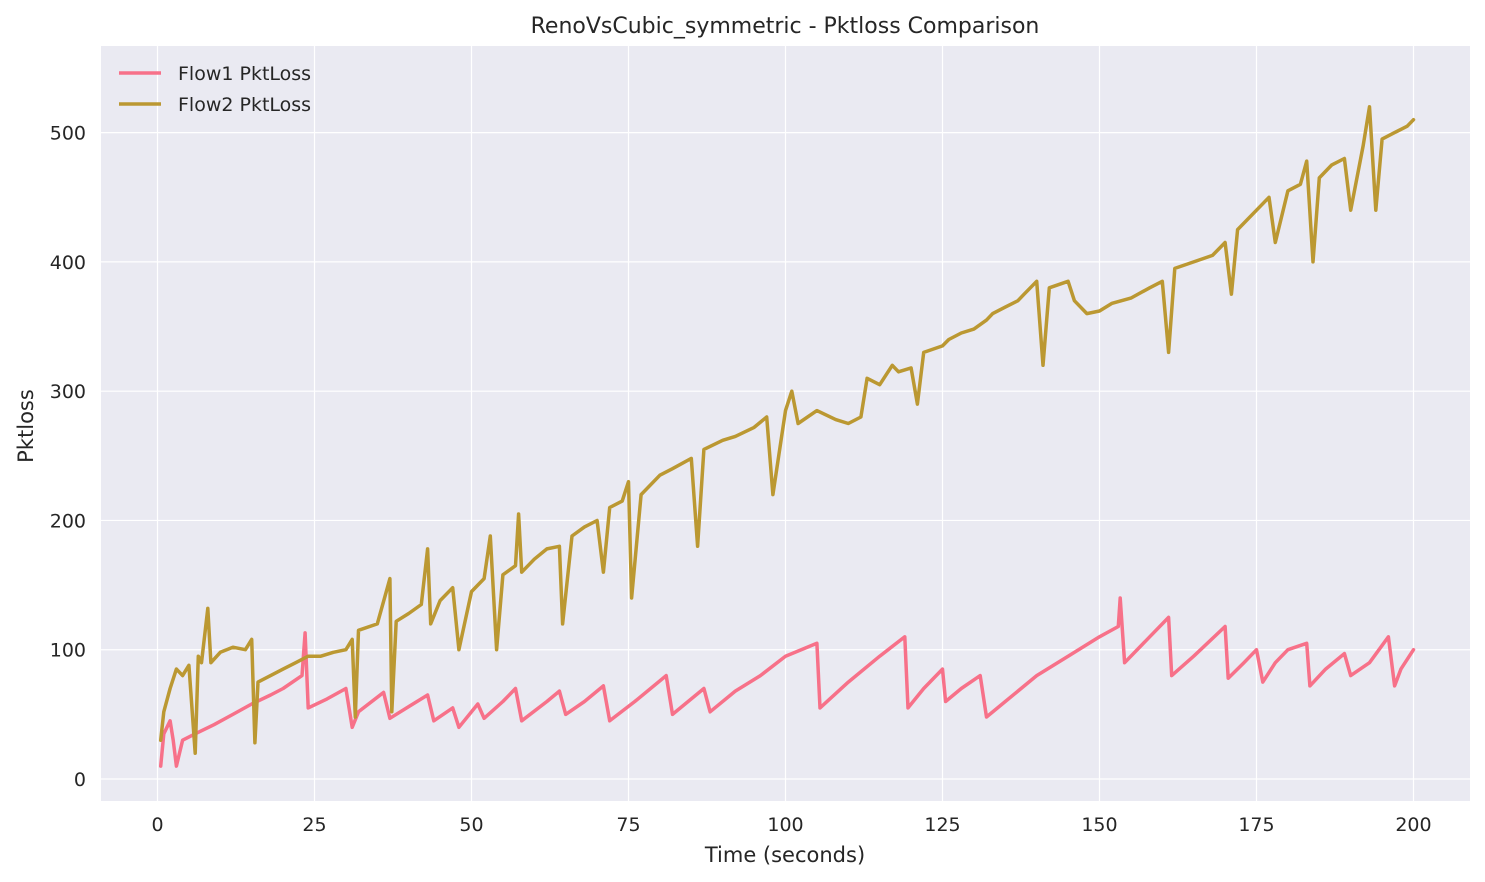  Describe the element at coordinates (68, 263) in the screenshot. I see `y-tick-label: 400` at that location.